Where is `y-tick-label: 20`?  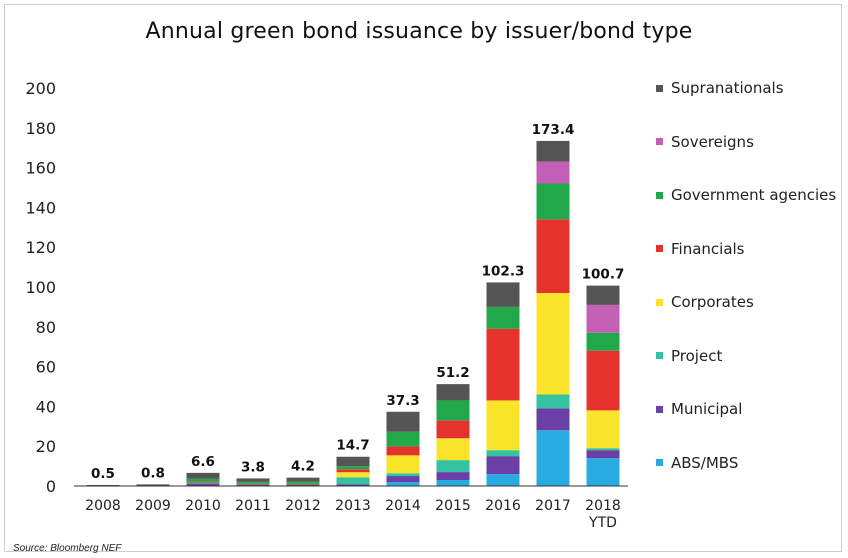 y-tick-label: 20 is located at coordinates (46, 446).